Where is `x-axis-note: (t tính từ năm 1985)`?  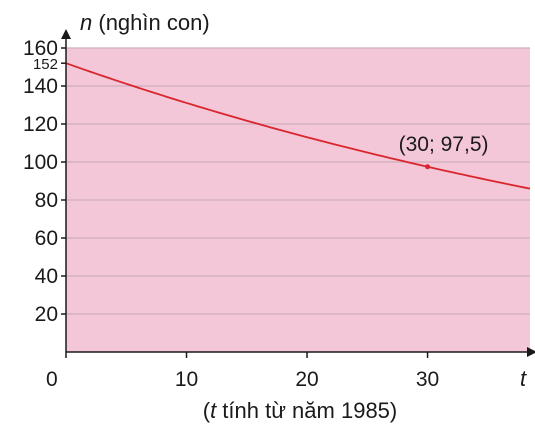
x-axis-note: (t tính từ năm 1985) is located at coordinates (300, 410).